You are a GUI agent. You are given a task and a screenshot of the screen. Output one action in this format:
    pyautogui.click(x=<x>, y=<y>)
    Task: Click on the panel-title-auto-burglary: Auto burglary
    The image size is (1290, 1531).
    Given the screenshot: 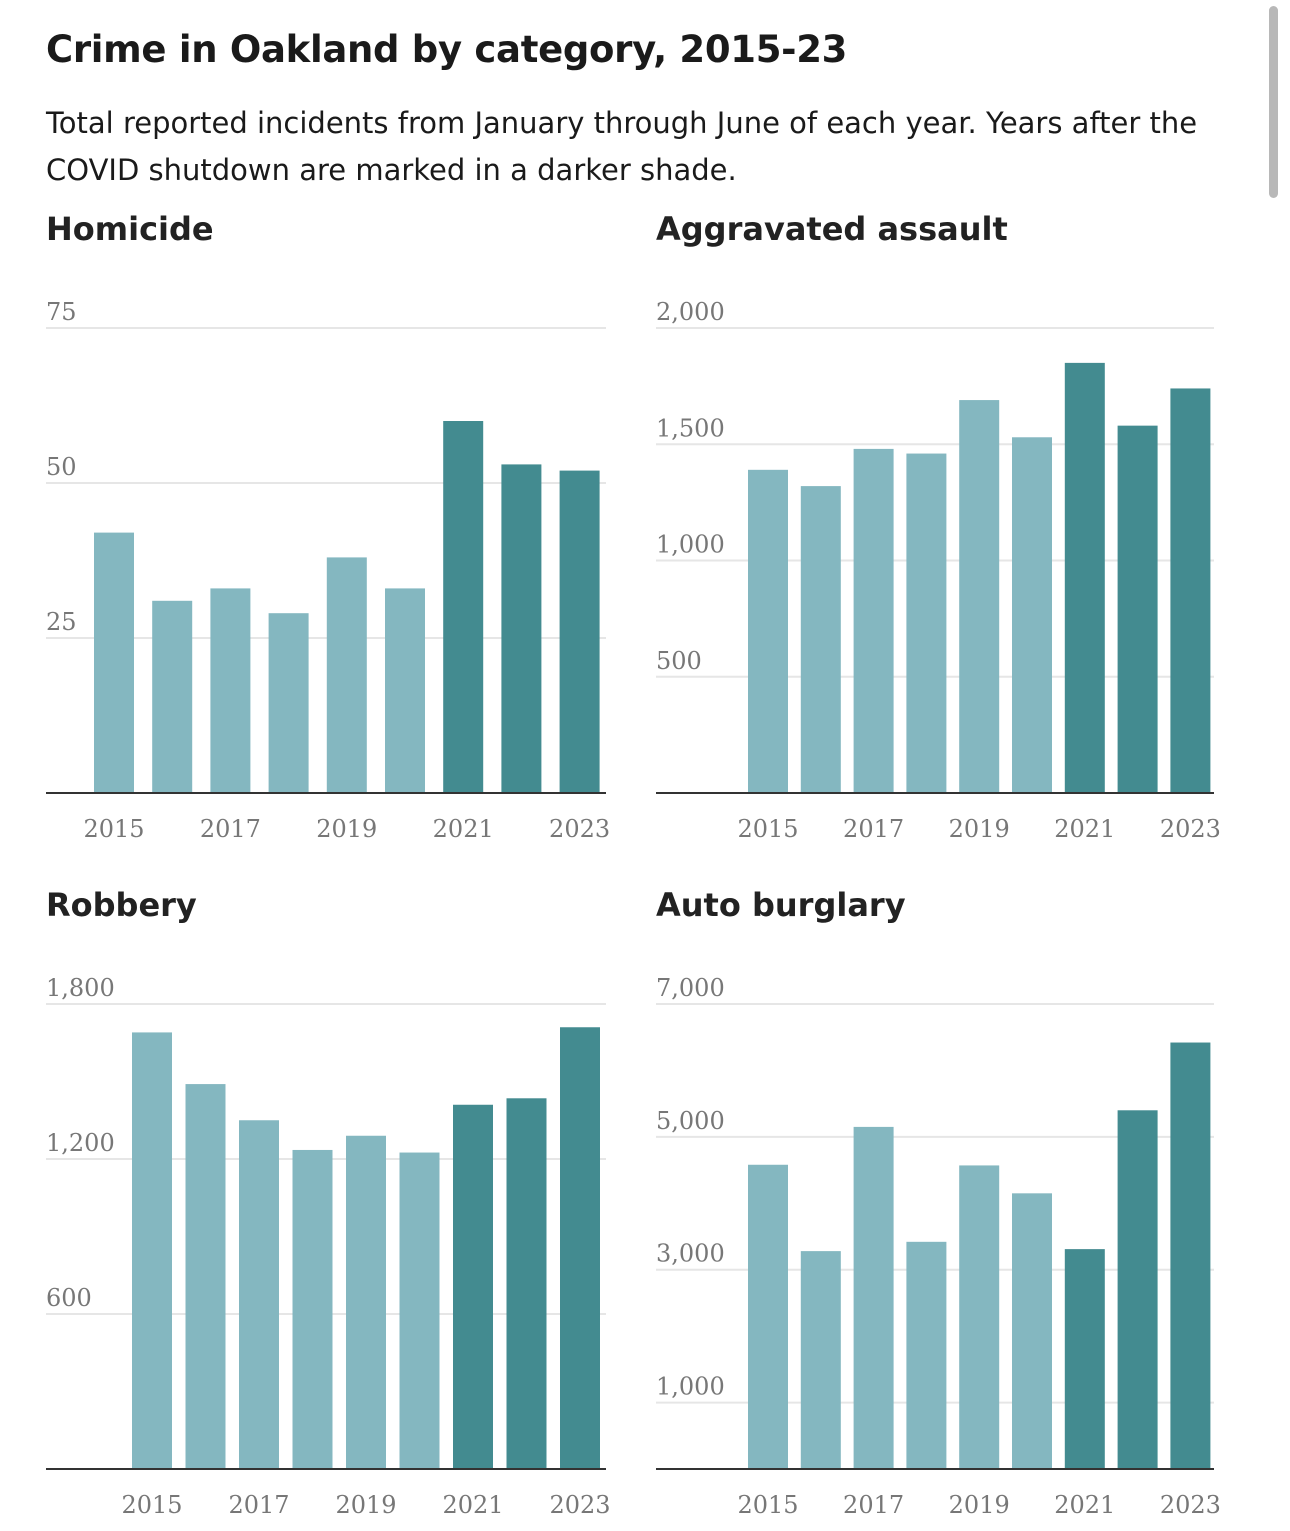 What is the action you would take?
    pyautogui.click(x=781, y=905)
    